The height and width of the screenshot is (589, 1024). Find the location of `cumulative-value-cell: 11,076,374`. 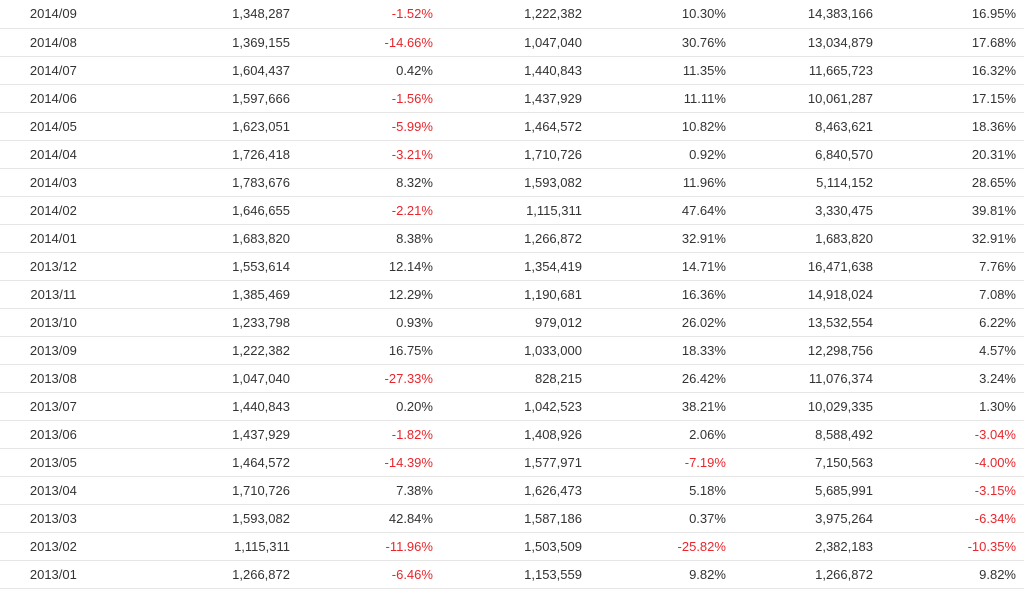

cumulative-value-cell: 11,076,374 is located at coordinates (803, 378).